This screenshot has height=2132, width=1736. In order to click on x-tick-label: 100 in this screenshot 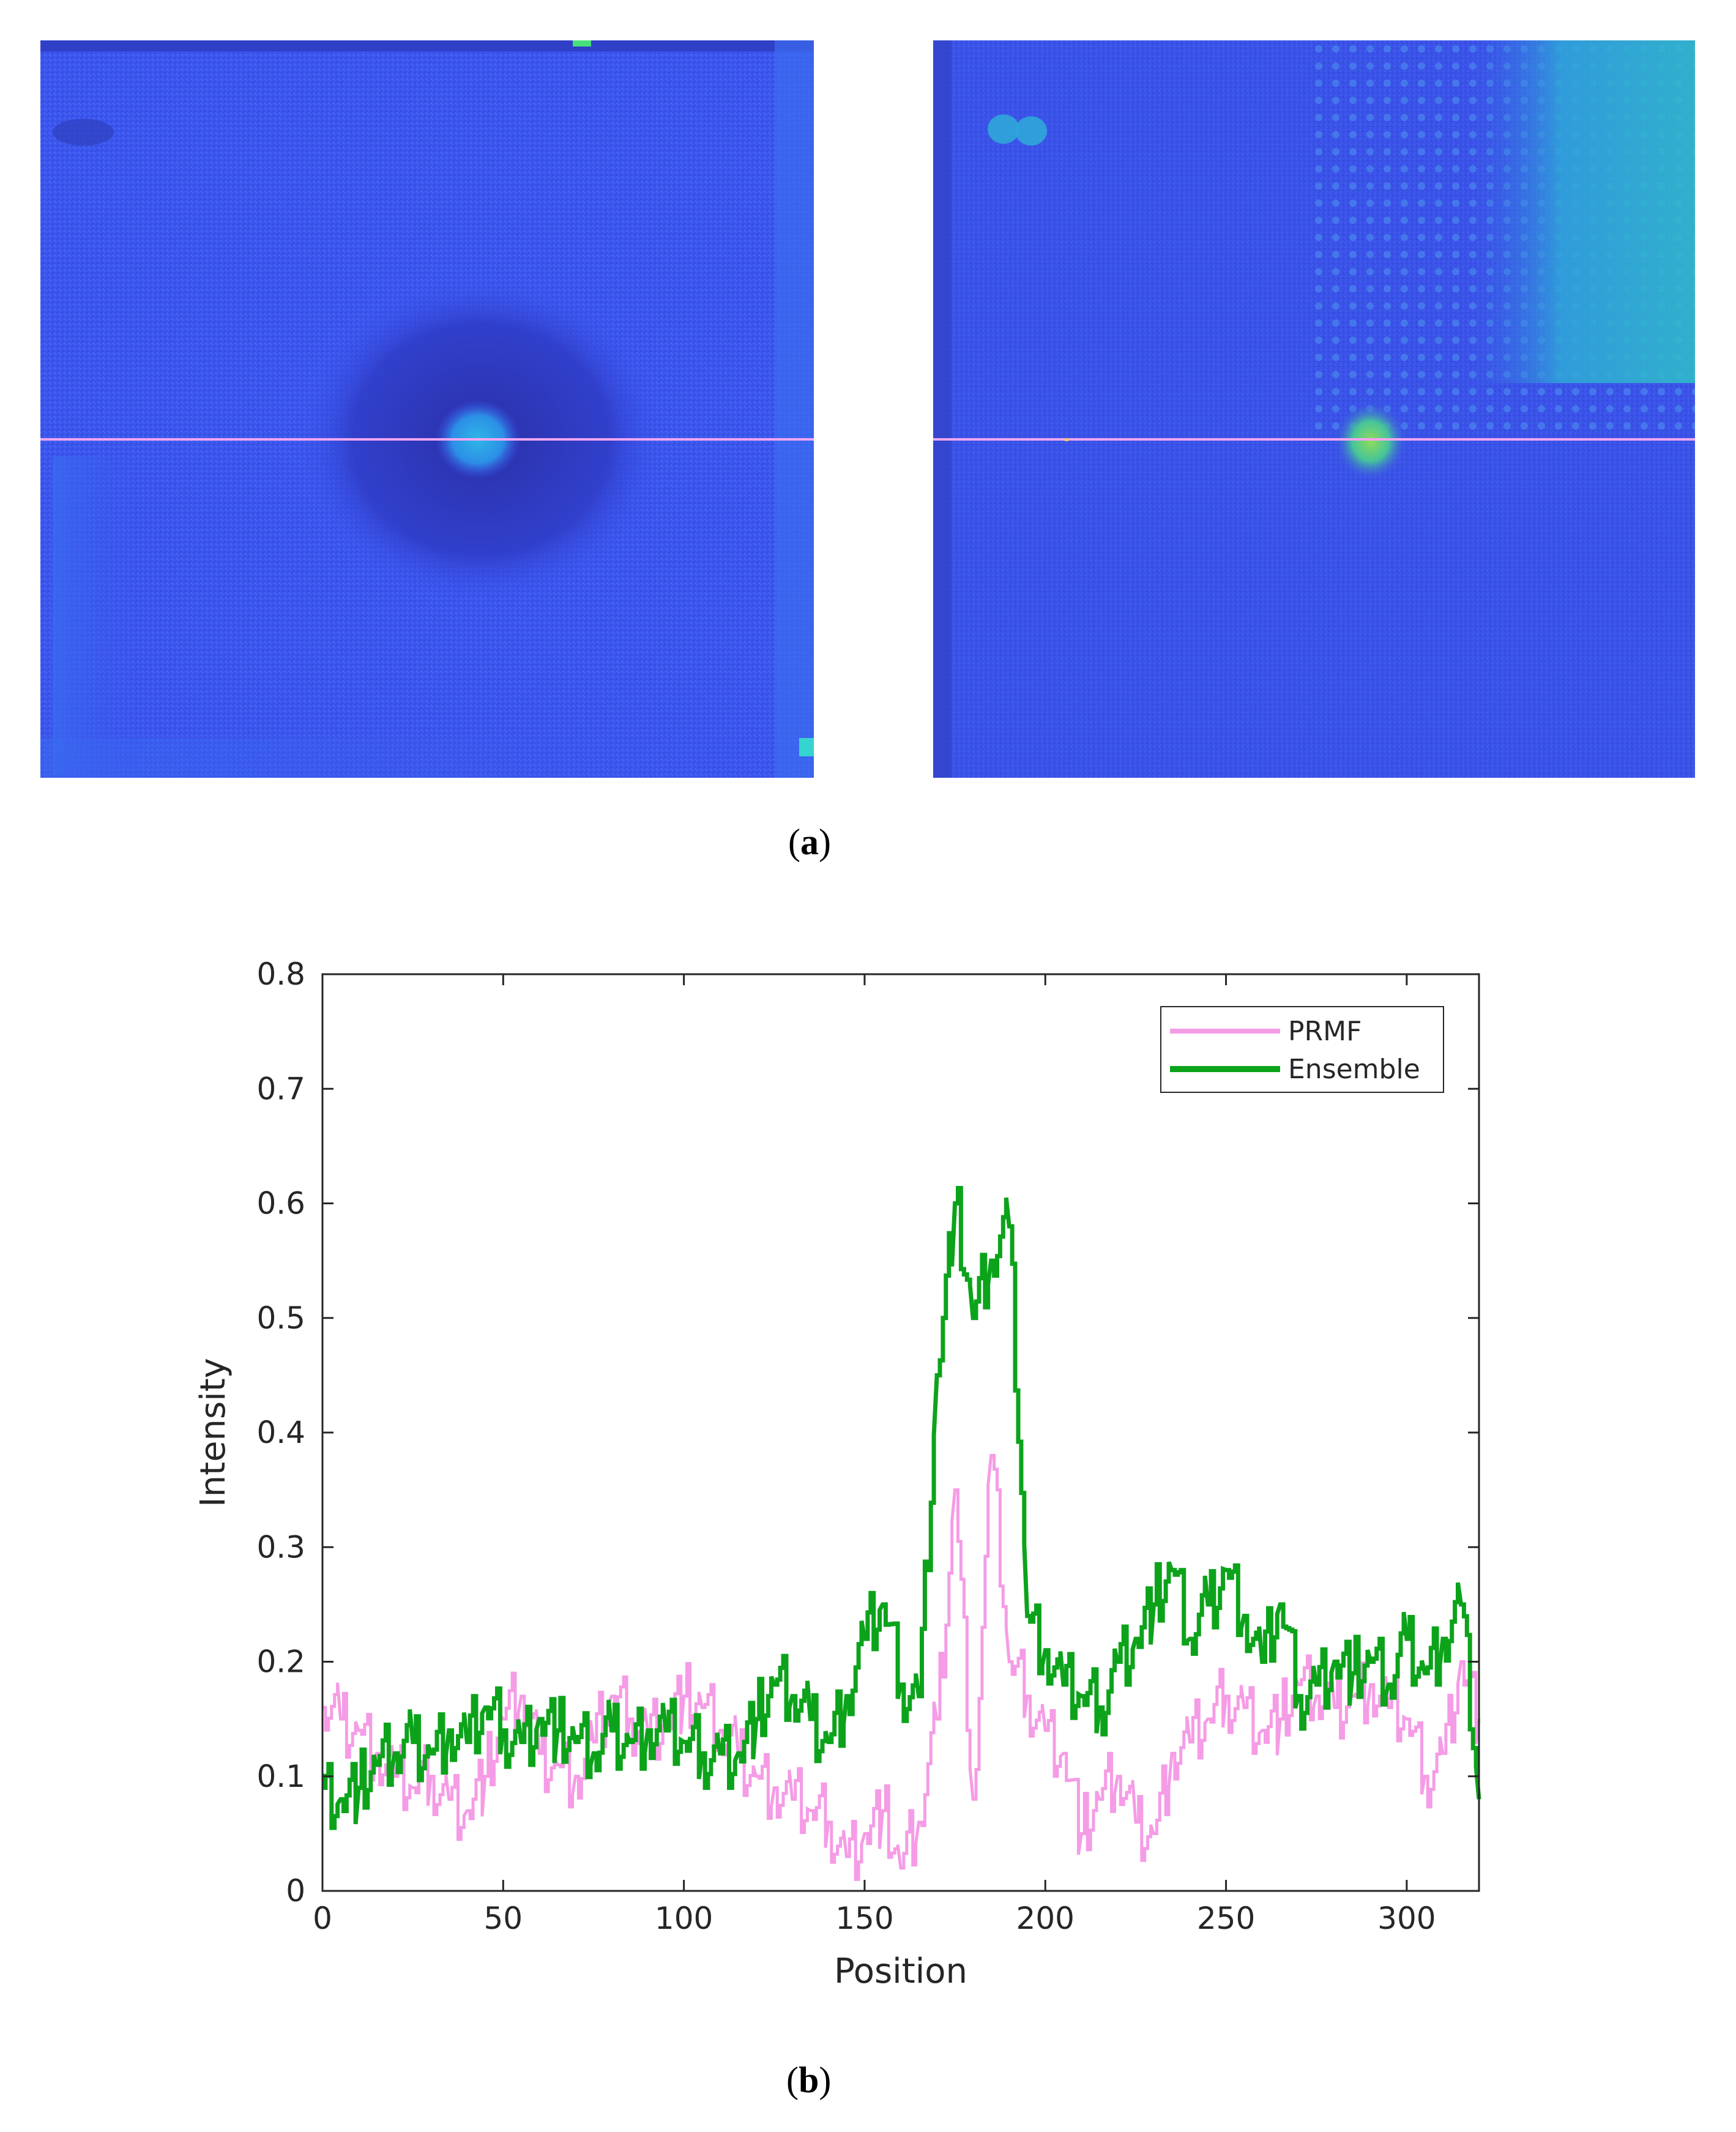, I will do `click(684, 1918)`.